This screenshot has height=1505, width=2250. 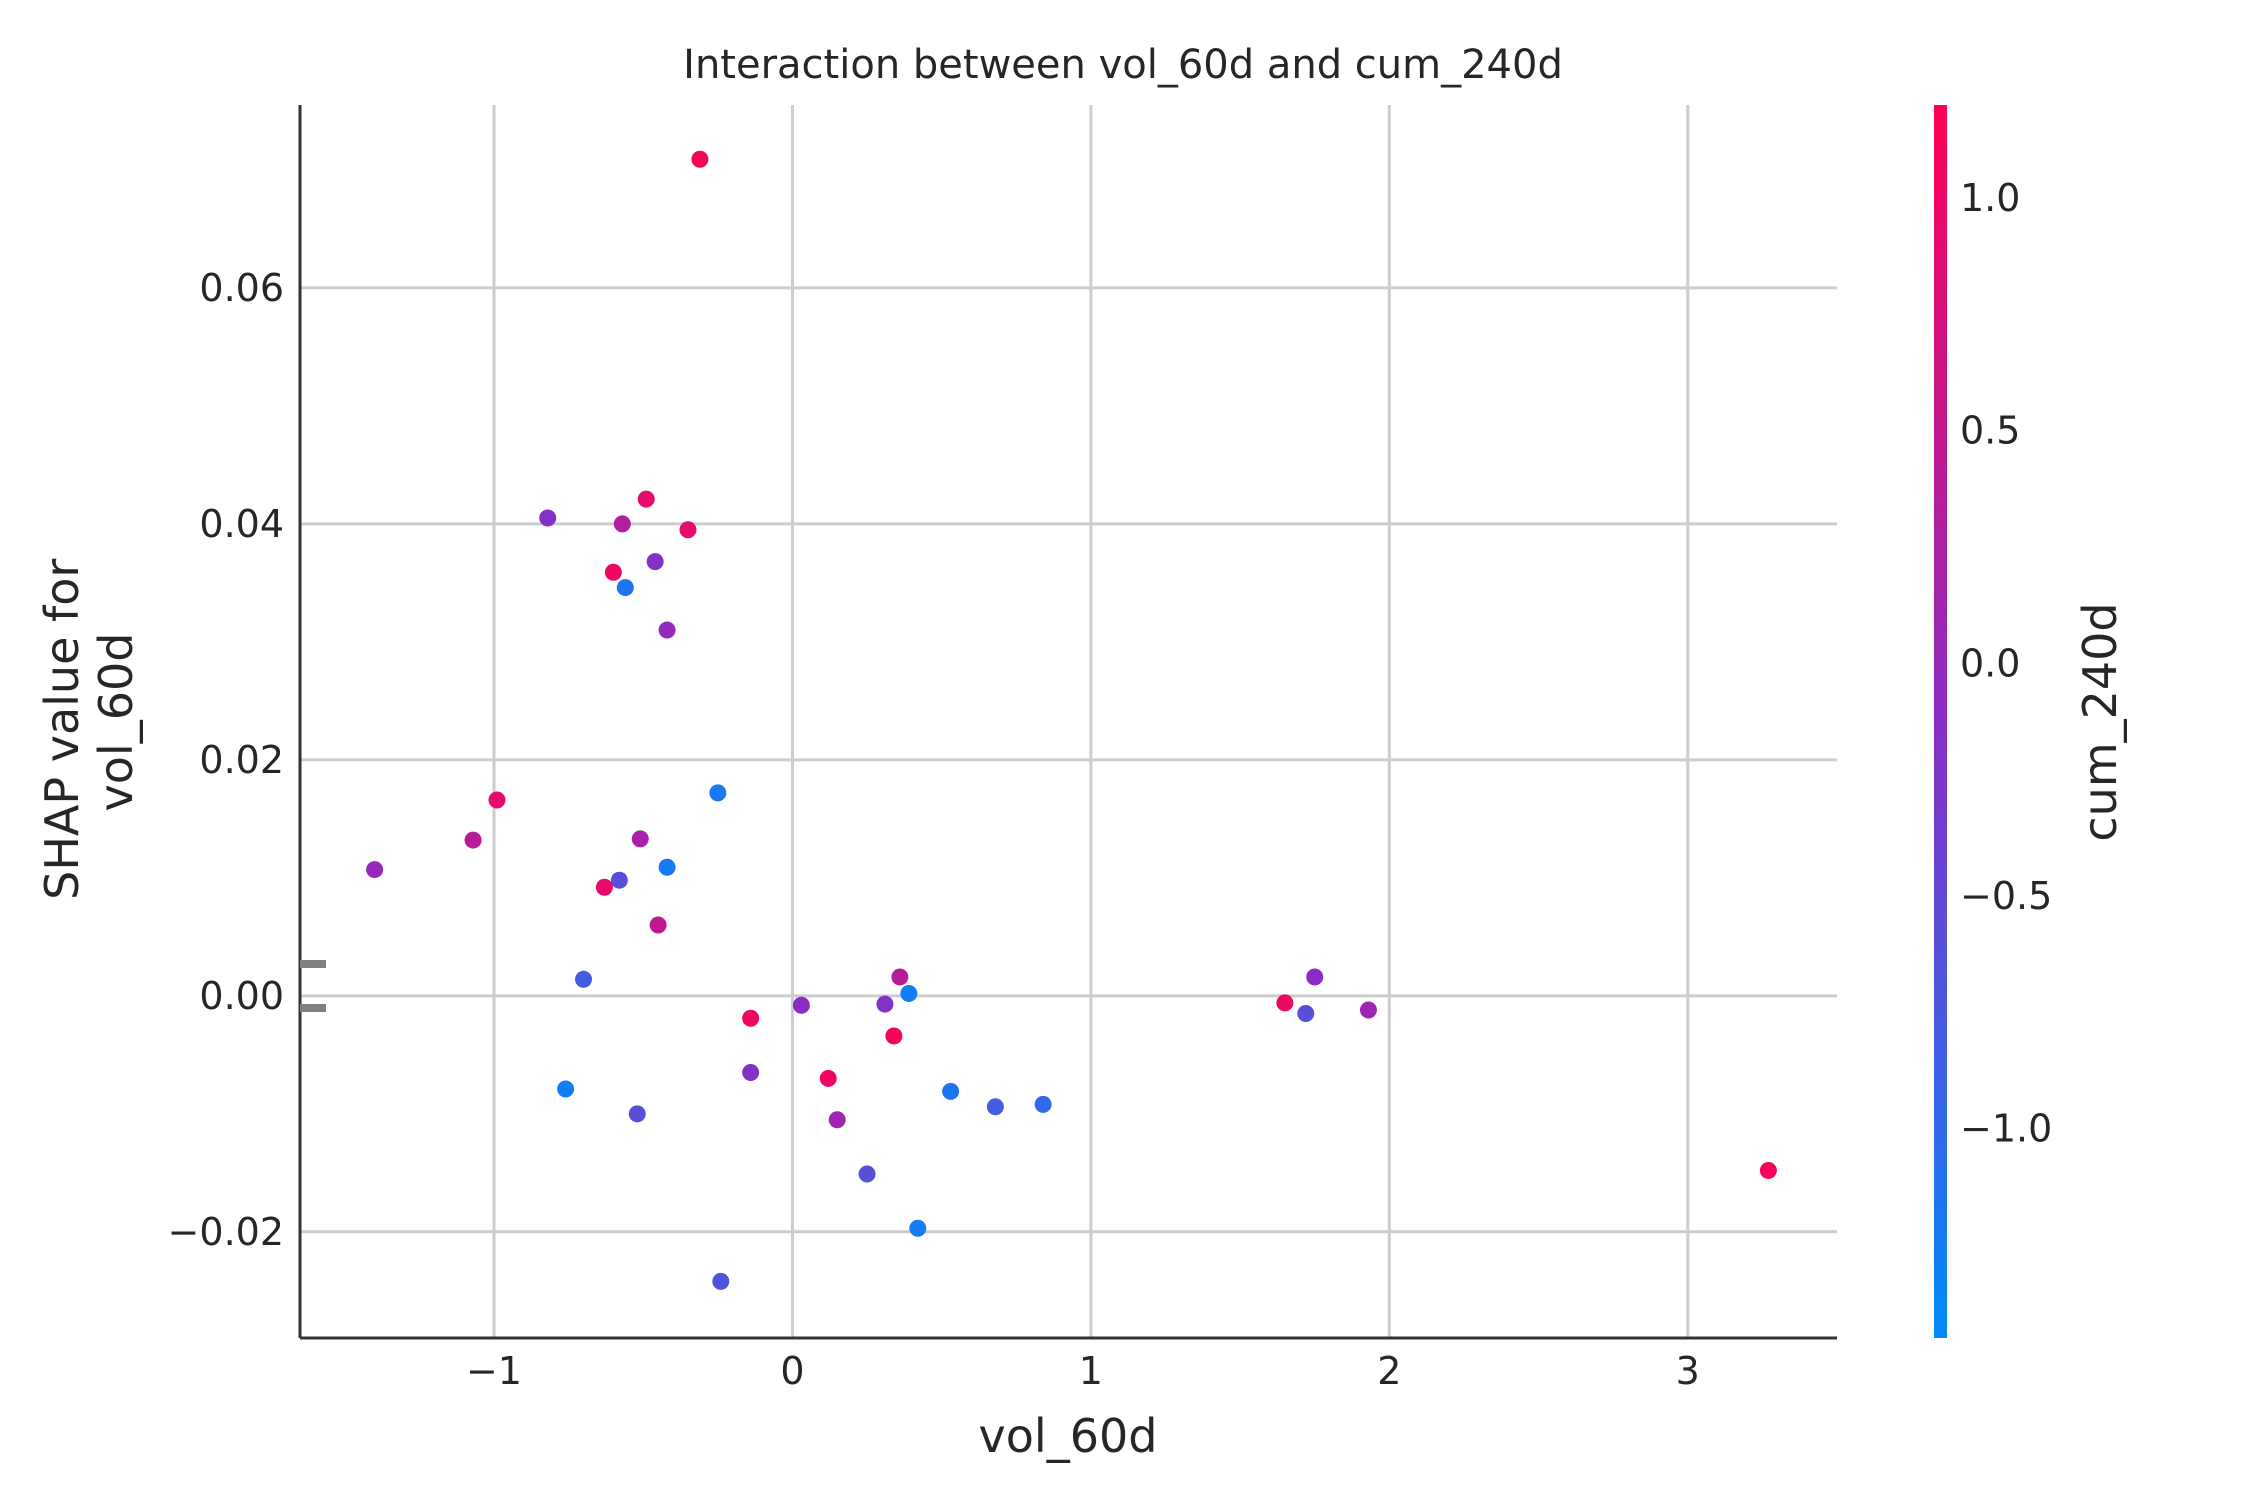 What do you see at coordinates (1940, 721) in the screenshot?
I see `colorbar-gradient` at bounding box center [1940, 721].